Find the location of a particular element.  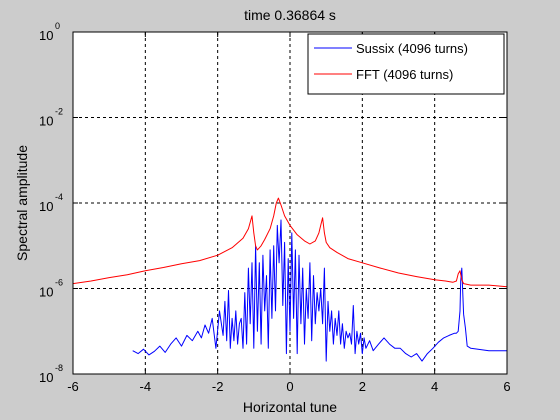

x-tick-label: -4 is located at coordinates (146, 386).